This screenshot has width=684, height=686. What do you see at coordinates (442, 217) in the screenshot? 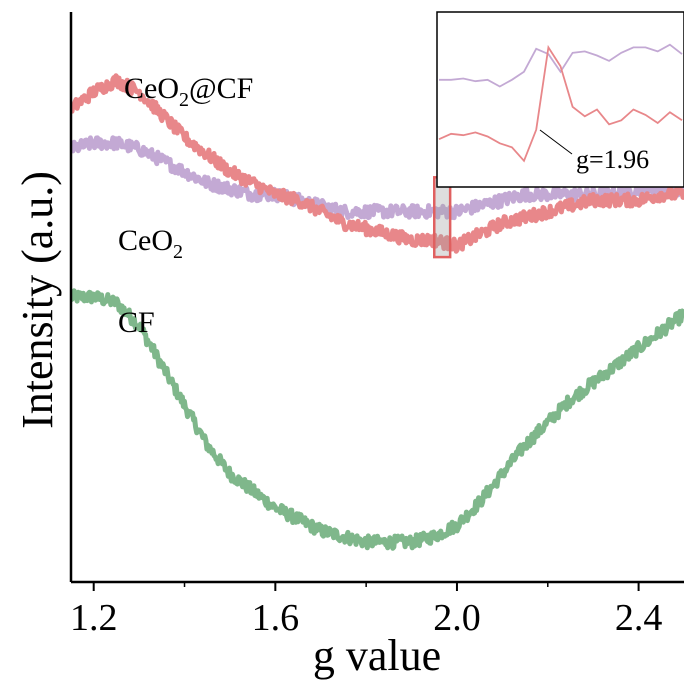
I see `highlight-box` at bounding box center [442, 217].